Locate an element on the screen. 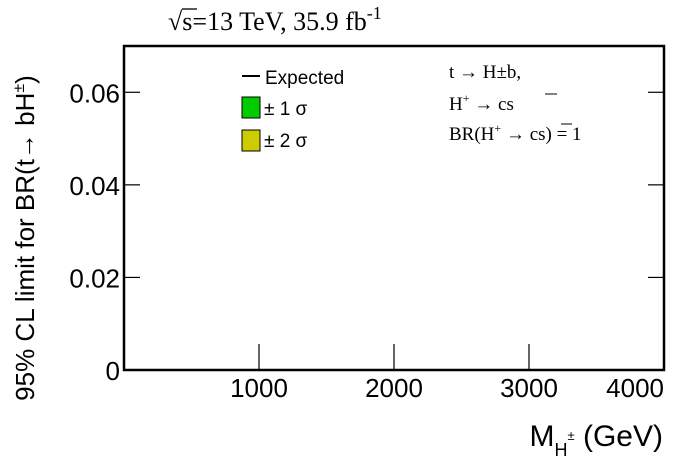  chart-title: √s=13 TeV, 35.9 fb-1 is located at coordinates (275, 19).